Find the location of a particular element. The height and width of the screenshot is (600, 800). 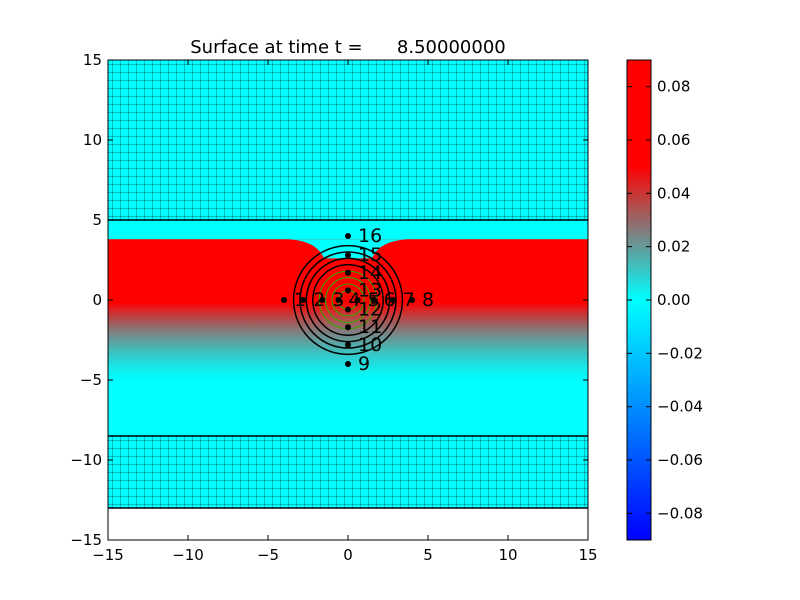

gauge-label: 4 is located at coordinates (354, 300).